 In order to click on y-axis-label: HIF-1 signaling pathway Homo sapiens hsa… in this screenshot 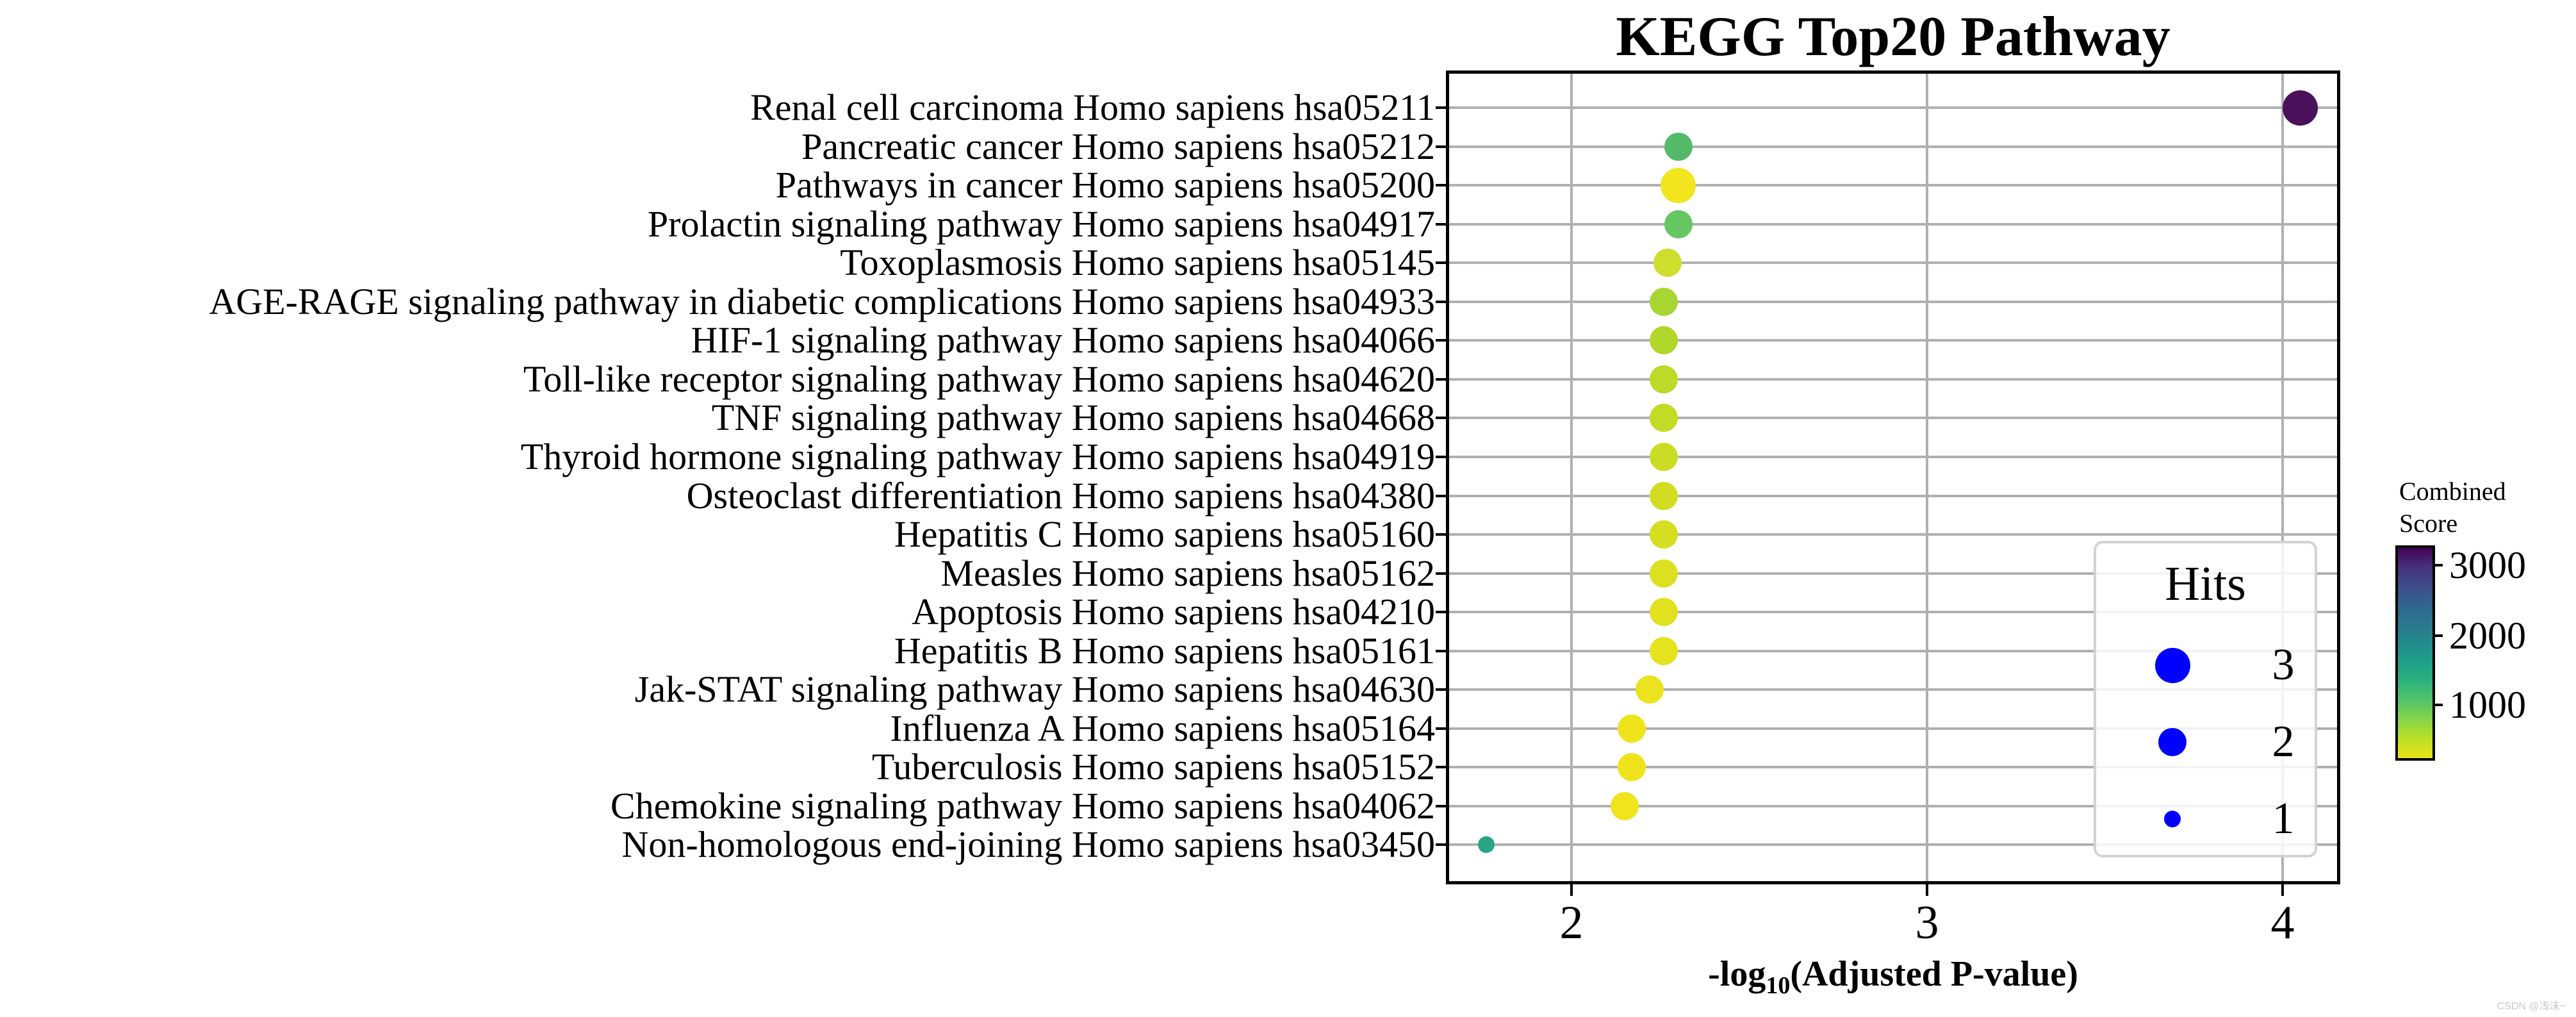, I will do `click(1063, 340)`.